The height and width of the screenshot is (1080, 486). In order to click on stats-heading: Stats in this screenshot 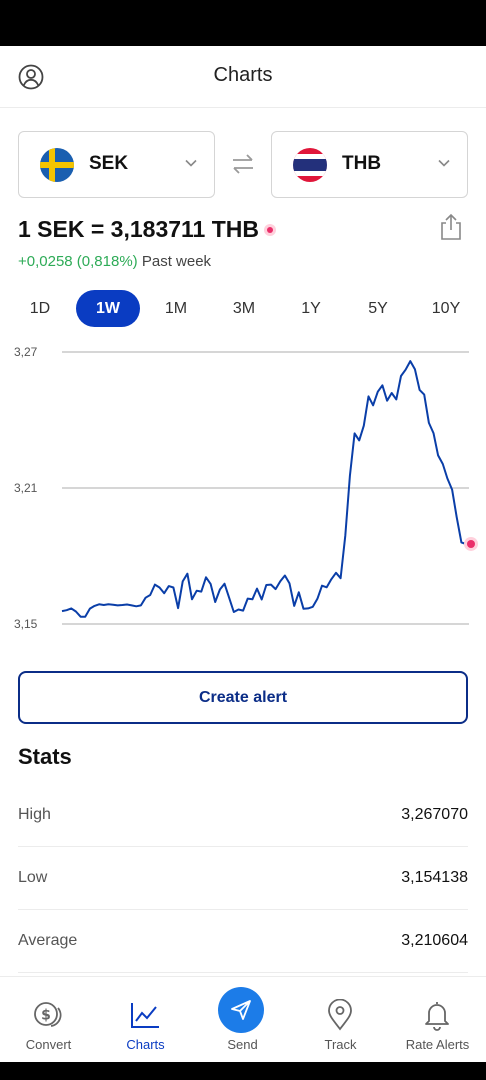, I will do `click(45, 756)`.